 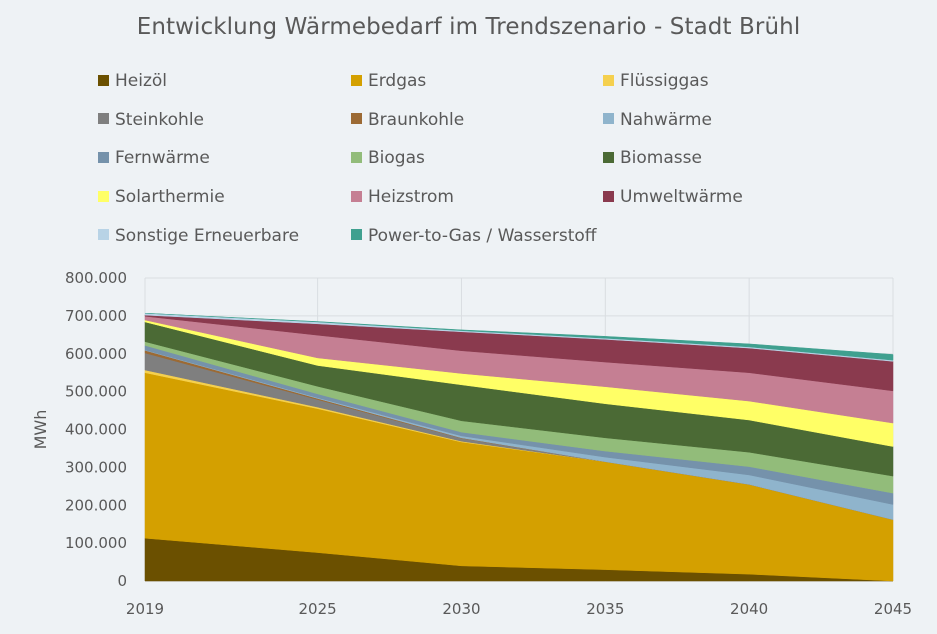 I want to click on x-tick-label: 2035, so click(x=605, y=609).